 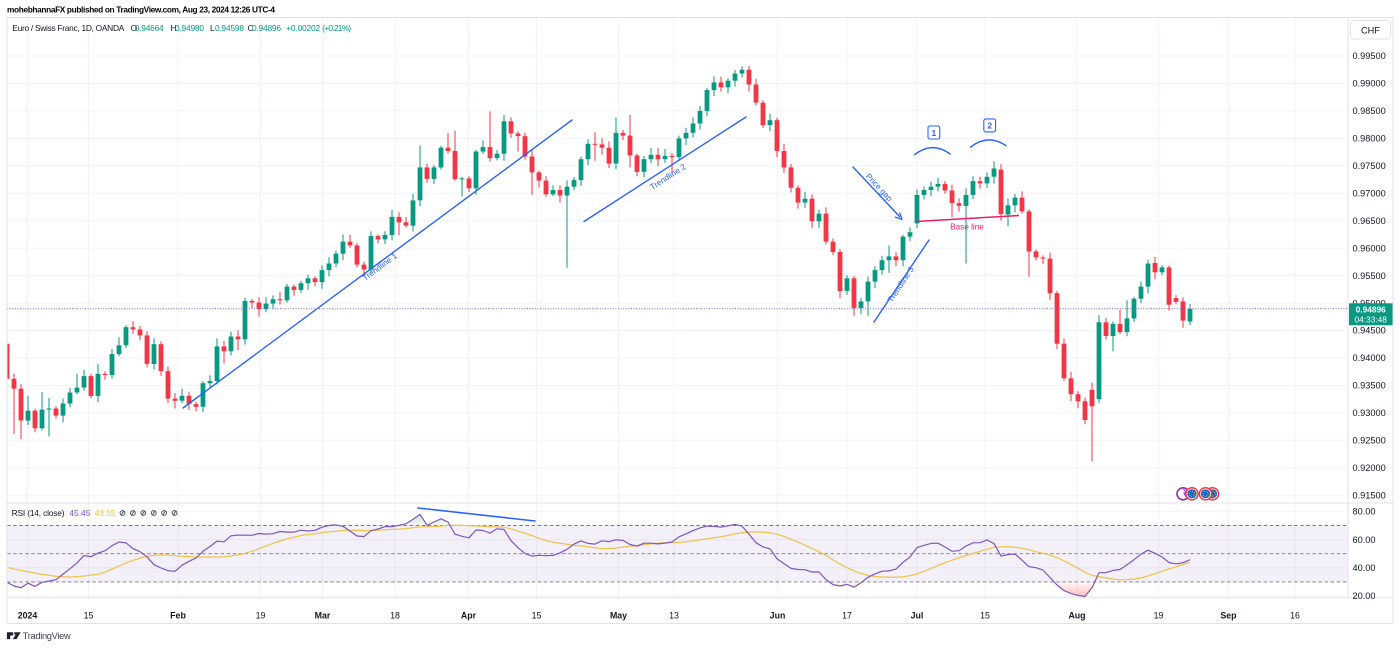 What do you see at coordinates (1369, 84) in the screenshot?
I see `svg-text: 0.99000` at bounding box center [1369, 84].